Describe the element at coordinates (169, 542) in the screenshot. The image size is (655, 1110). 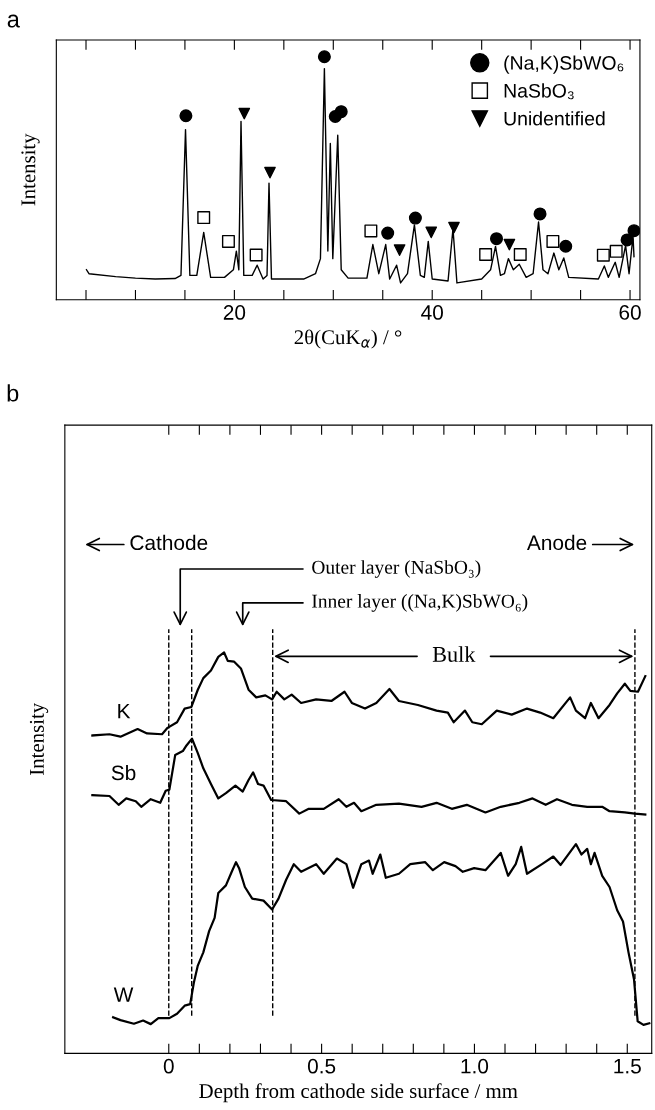
I see `text: Cathode` at that location.